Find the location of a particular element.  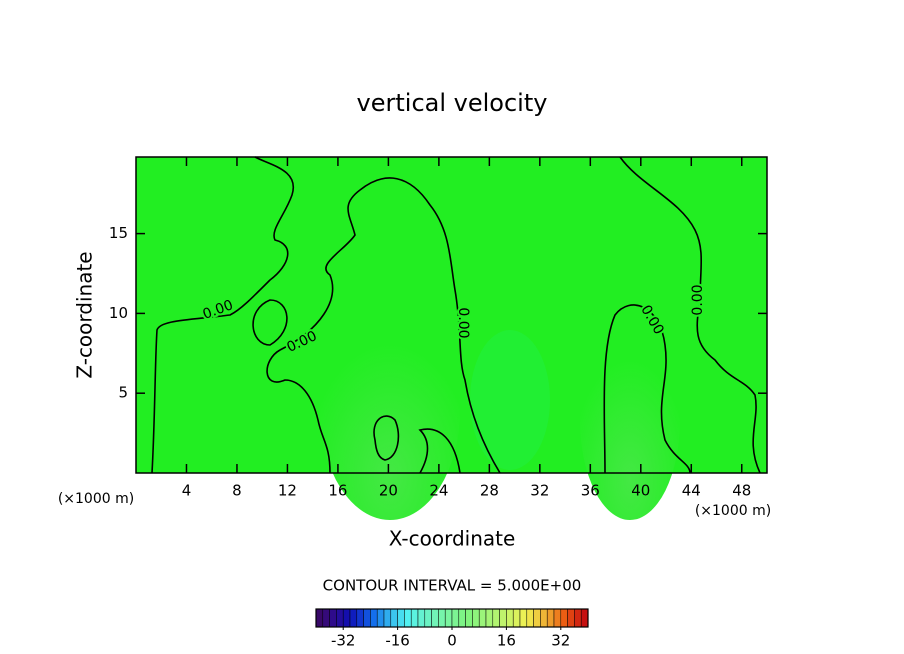

chart-title: vertical velocity is located at coordinates (452, 103).